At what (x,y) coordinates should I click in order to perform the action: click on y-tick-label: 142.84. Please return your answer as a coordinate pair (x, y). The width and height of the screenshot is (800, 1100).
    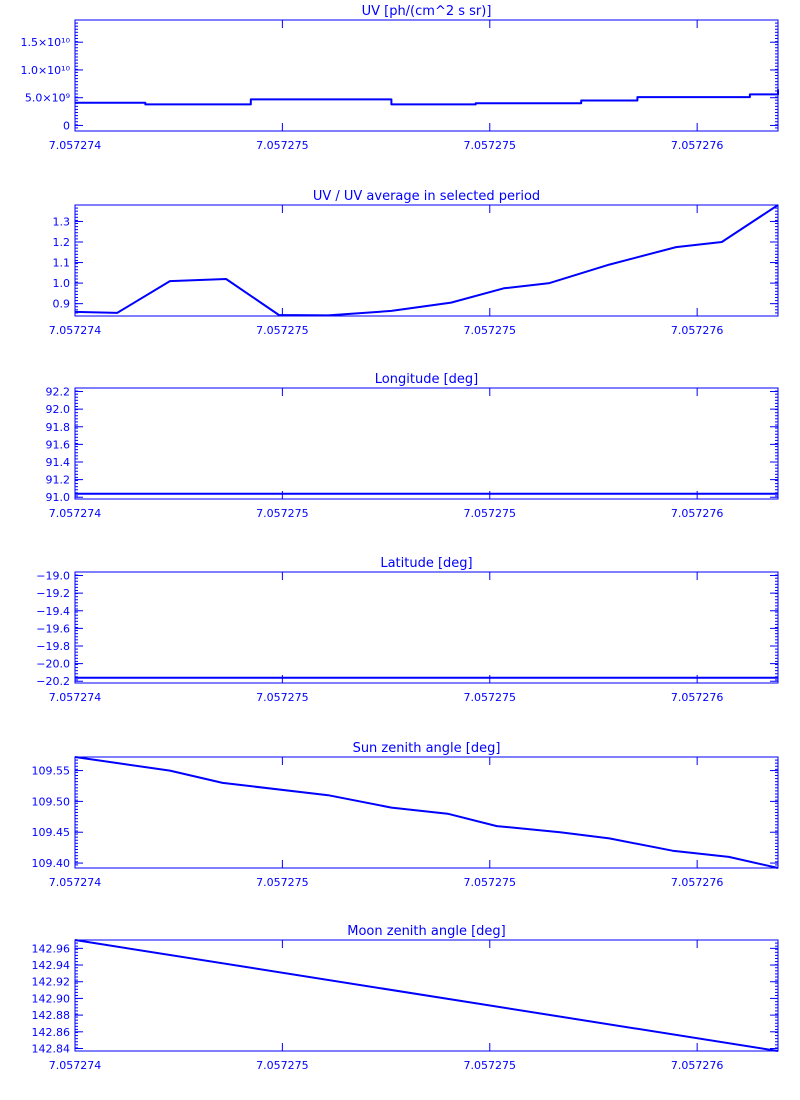
    Looking at the image, I should click on (51, 1048).